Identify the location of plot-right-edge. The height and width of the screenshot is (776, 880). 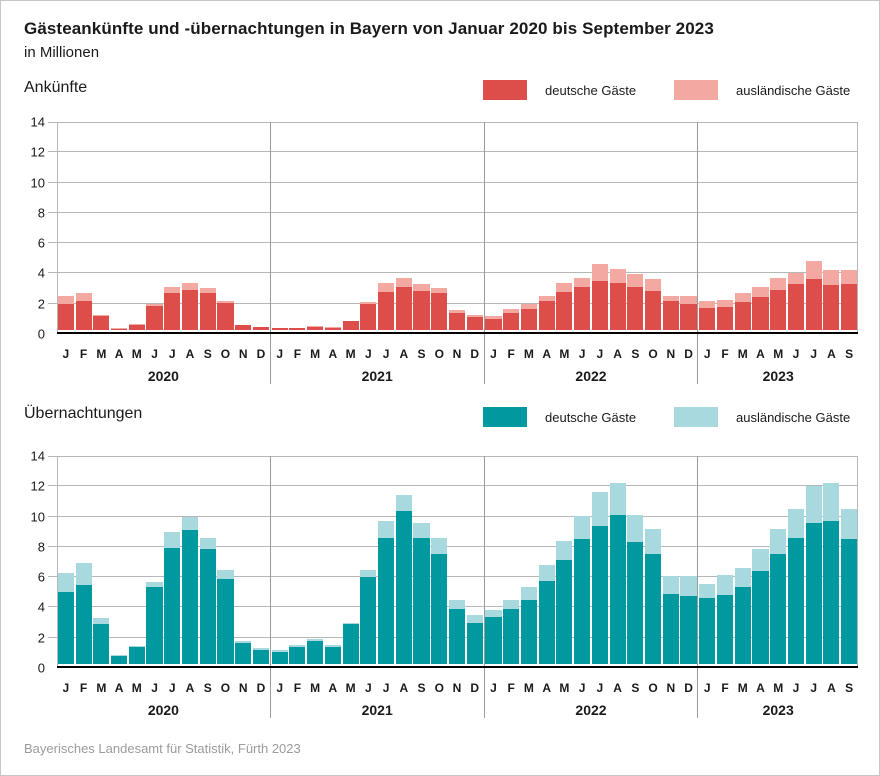
(857, 562).